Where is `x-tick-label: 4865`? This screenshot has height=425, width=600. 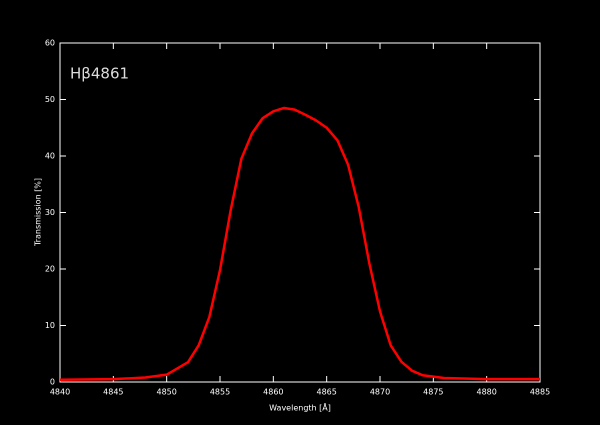
x-tick-label: 4865 is located at coordinates (326, 392).